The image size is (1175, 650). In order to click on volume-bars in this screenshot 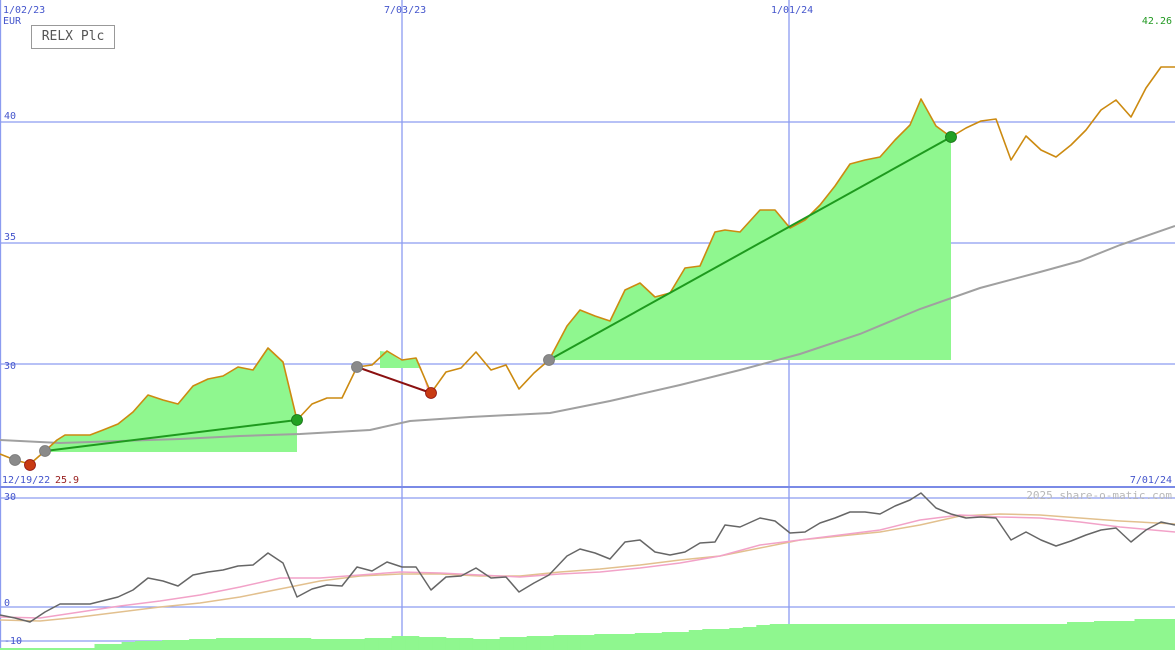, I will do `click(587, 634)`.